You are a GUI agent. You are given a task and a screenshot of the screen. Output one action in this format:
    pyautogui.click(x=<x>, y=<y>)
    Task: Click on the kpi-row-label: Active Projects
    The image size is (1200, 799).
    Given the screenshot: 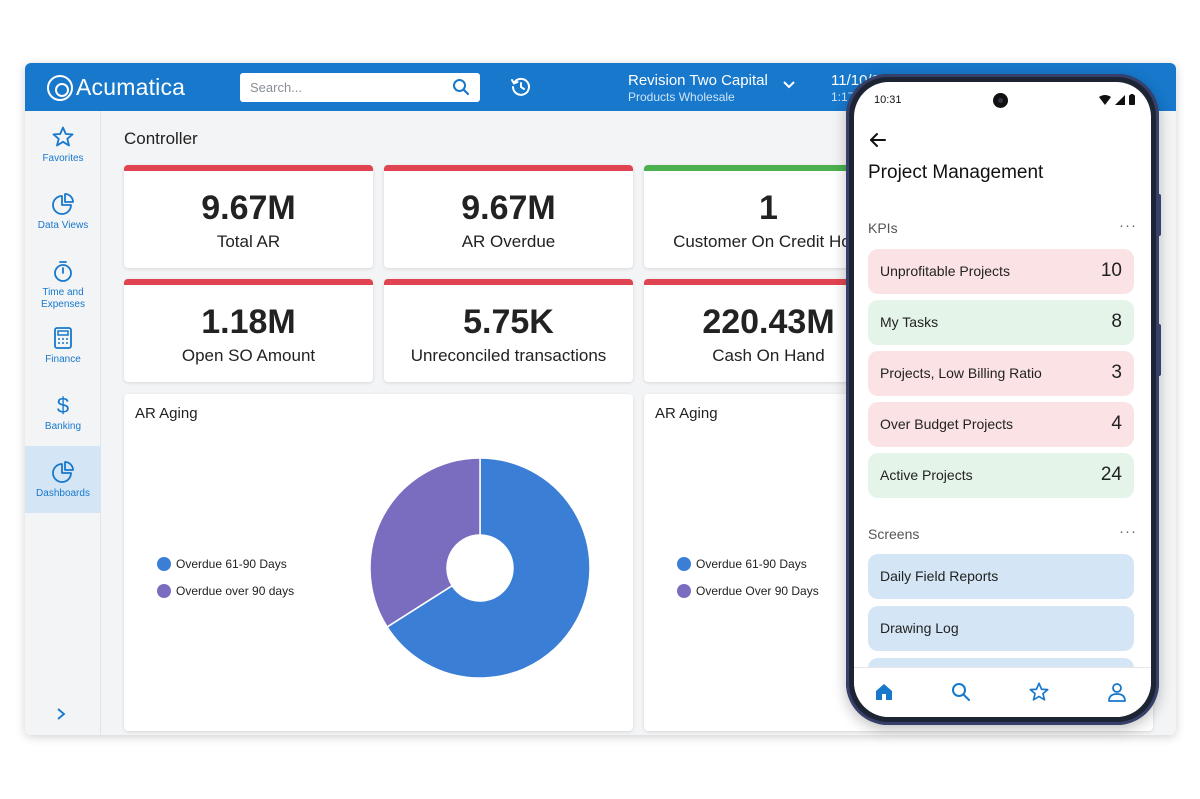 What is the action you would take?
    pyautogui.click(x=926, y=475)
    